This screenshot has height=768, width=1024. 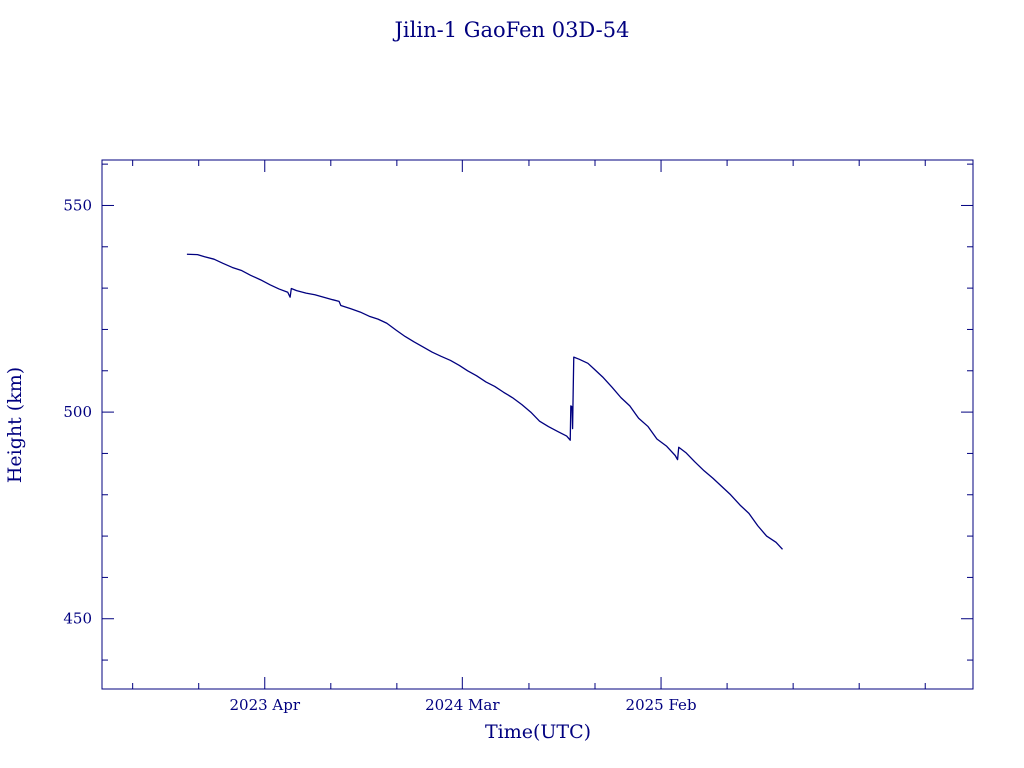 What do you see at coordinates (264, 705) in the screenshot?
I see `x-tick-label: 2023 Apr` at bounding box center [264, 705].